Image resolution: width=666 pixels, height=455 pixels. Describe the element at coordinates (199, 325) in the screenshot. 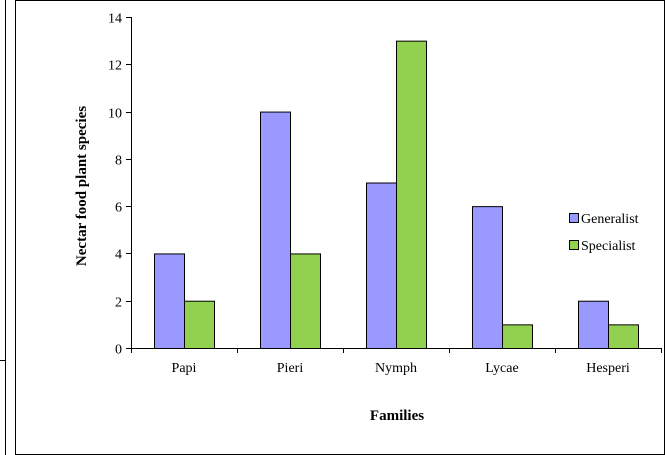

I see `bar-specialist-papi` at that location.